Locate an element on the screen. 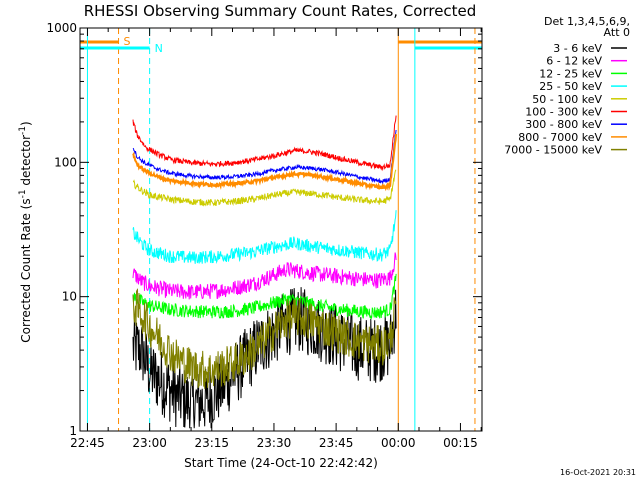 This screenshot has height=480, width=640. flag-label-n: N is located at coordinates (159, 48).